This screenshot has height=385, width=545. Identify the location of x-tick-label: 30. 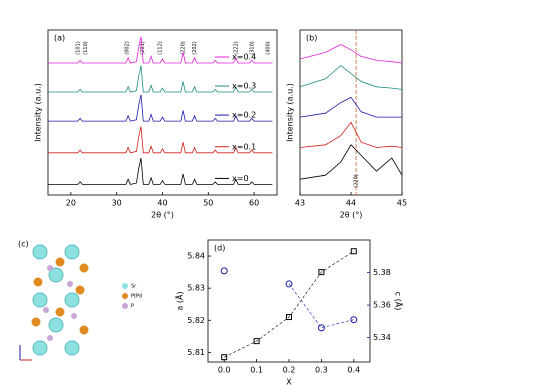
(117, 203).